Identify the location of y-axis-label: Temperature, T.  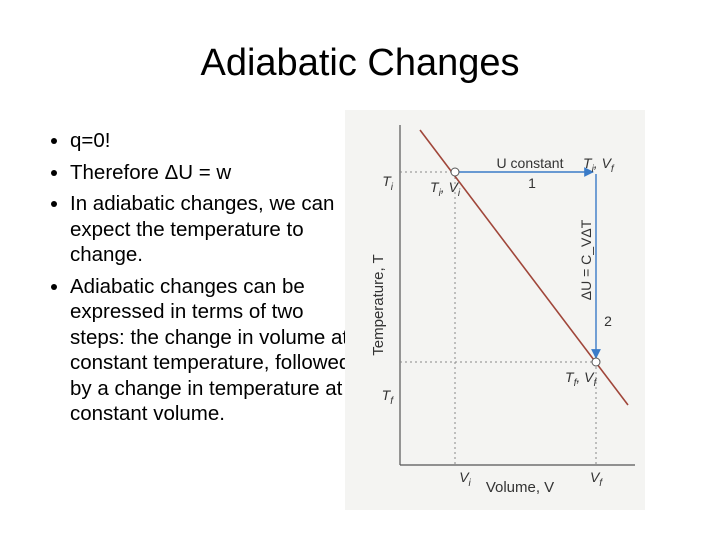
(378, 304).